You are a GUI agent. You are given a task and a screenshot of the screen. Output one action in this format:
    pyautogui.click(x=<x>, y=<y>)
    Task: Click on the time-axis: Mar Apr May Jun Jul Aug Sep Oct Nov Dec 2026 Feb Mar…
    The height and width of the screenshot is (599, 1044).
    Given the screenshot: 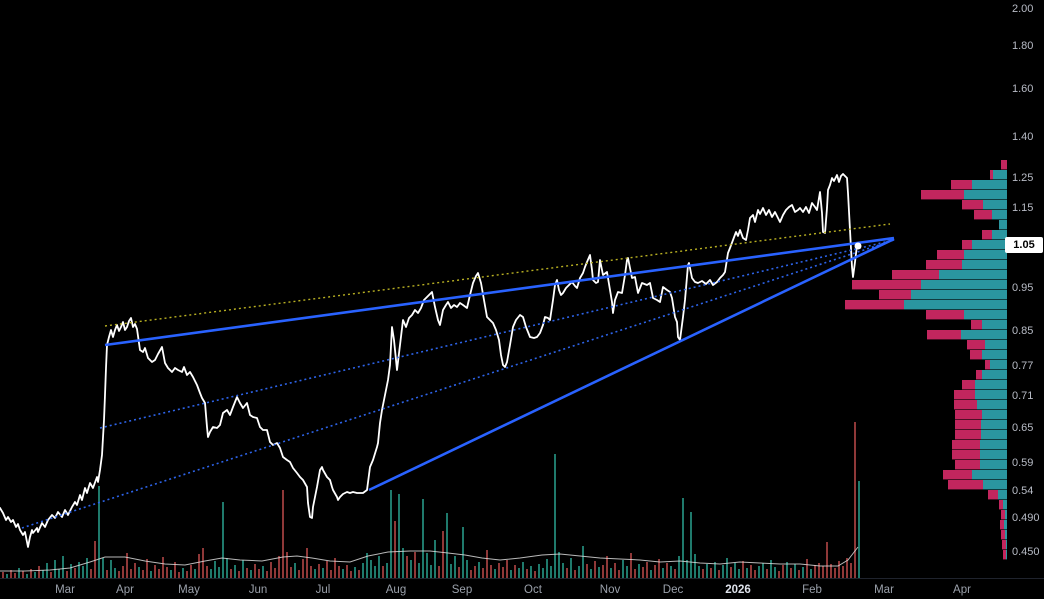 What is the action you would take?
    pyautogui.click(x=513, y=590)
    